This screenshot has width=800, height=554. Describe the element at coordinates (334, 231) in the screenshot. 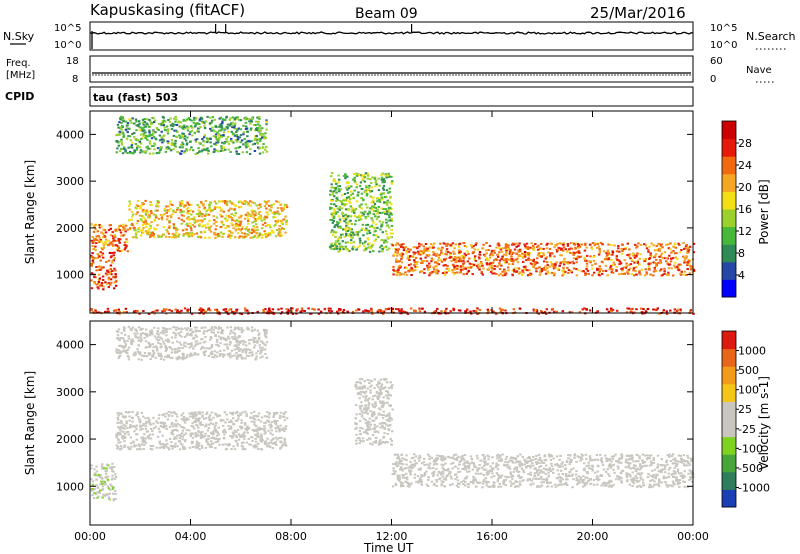

I see `power-cell-2019` at that location.